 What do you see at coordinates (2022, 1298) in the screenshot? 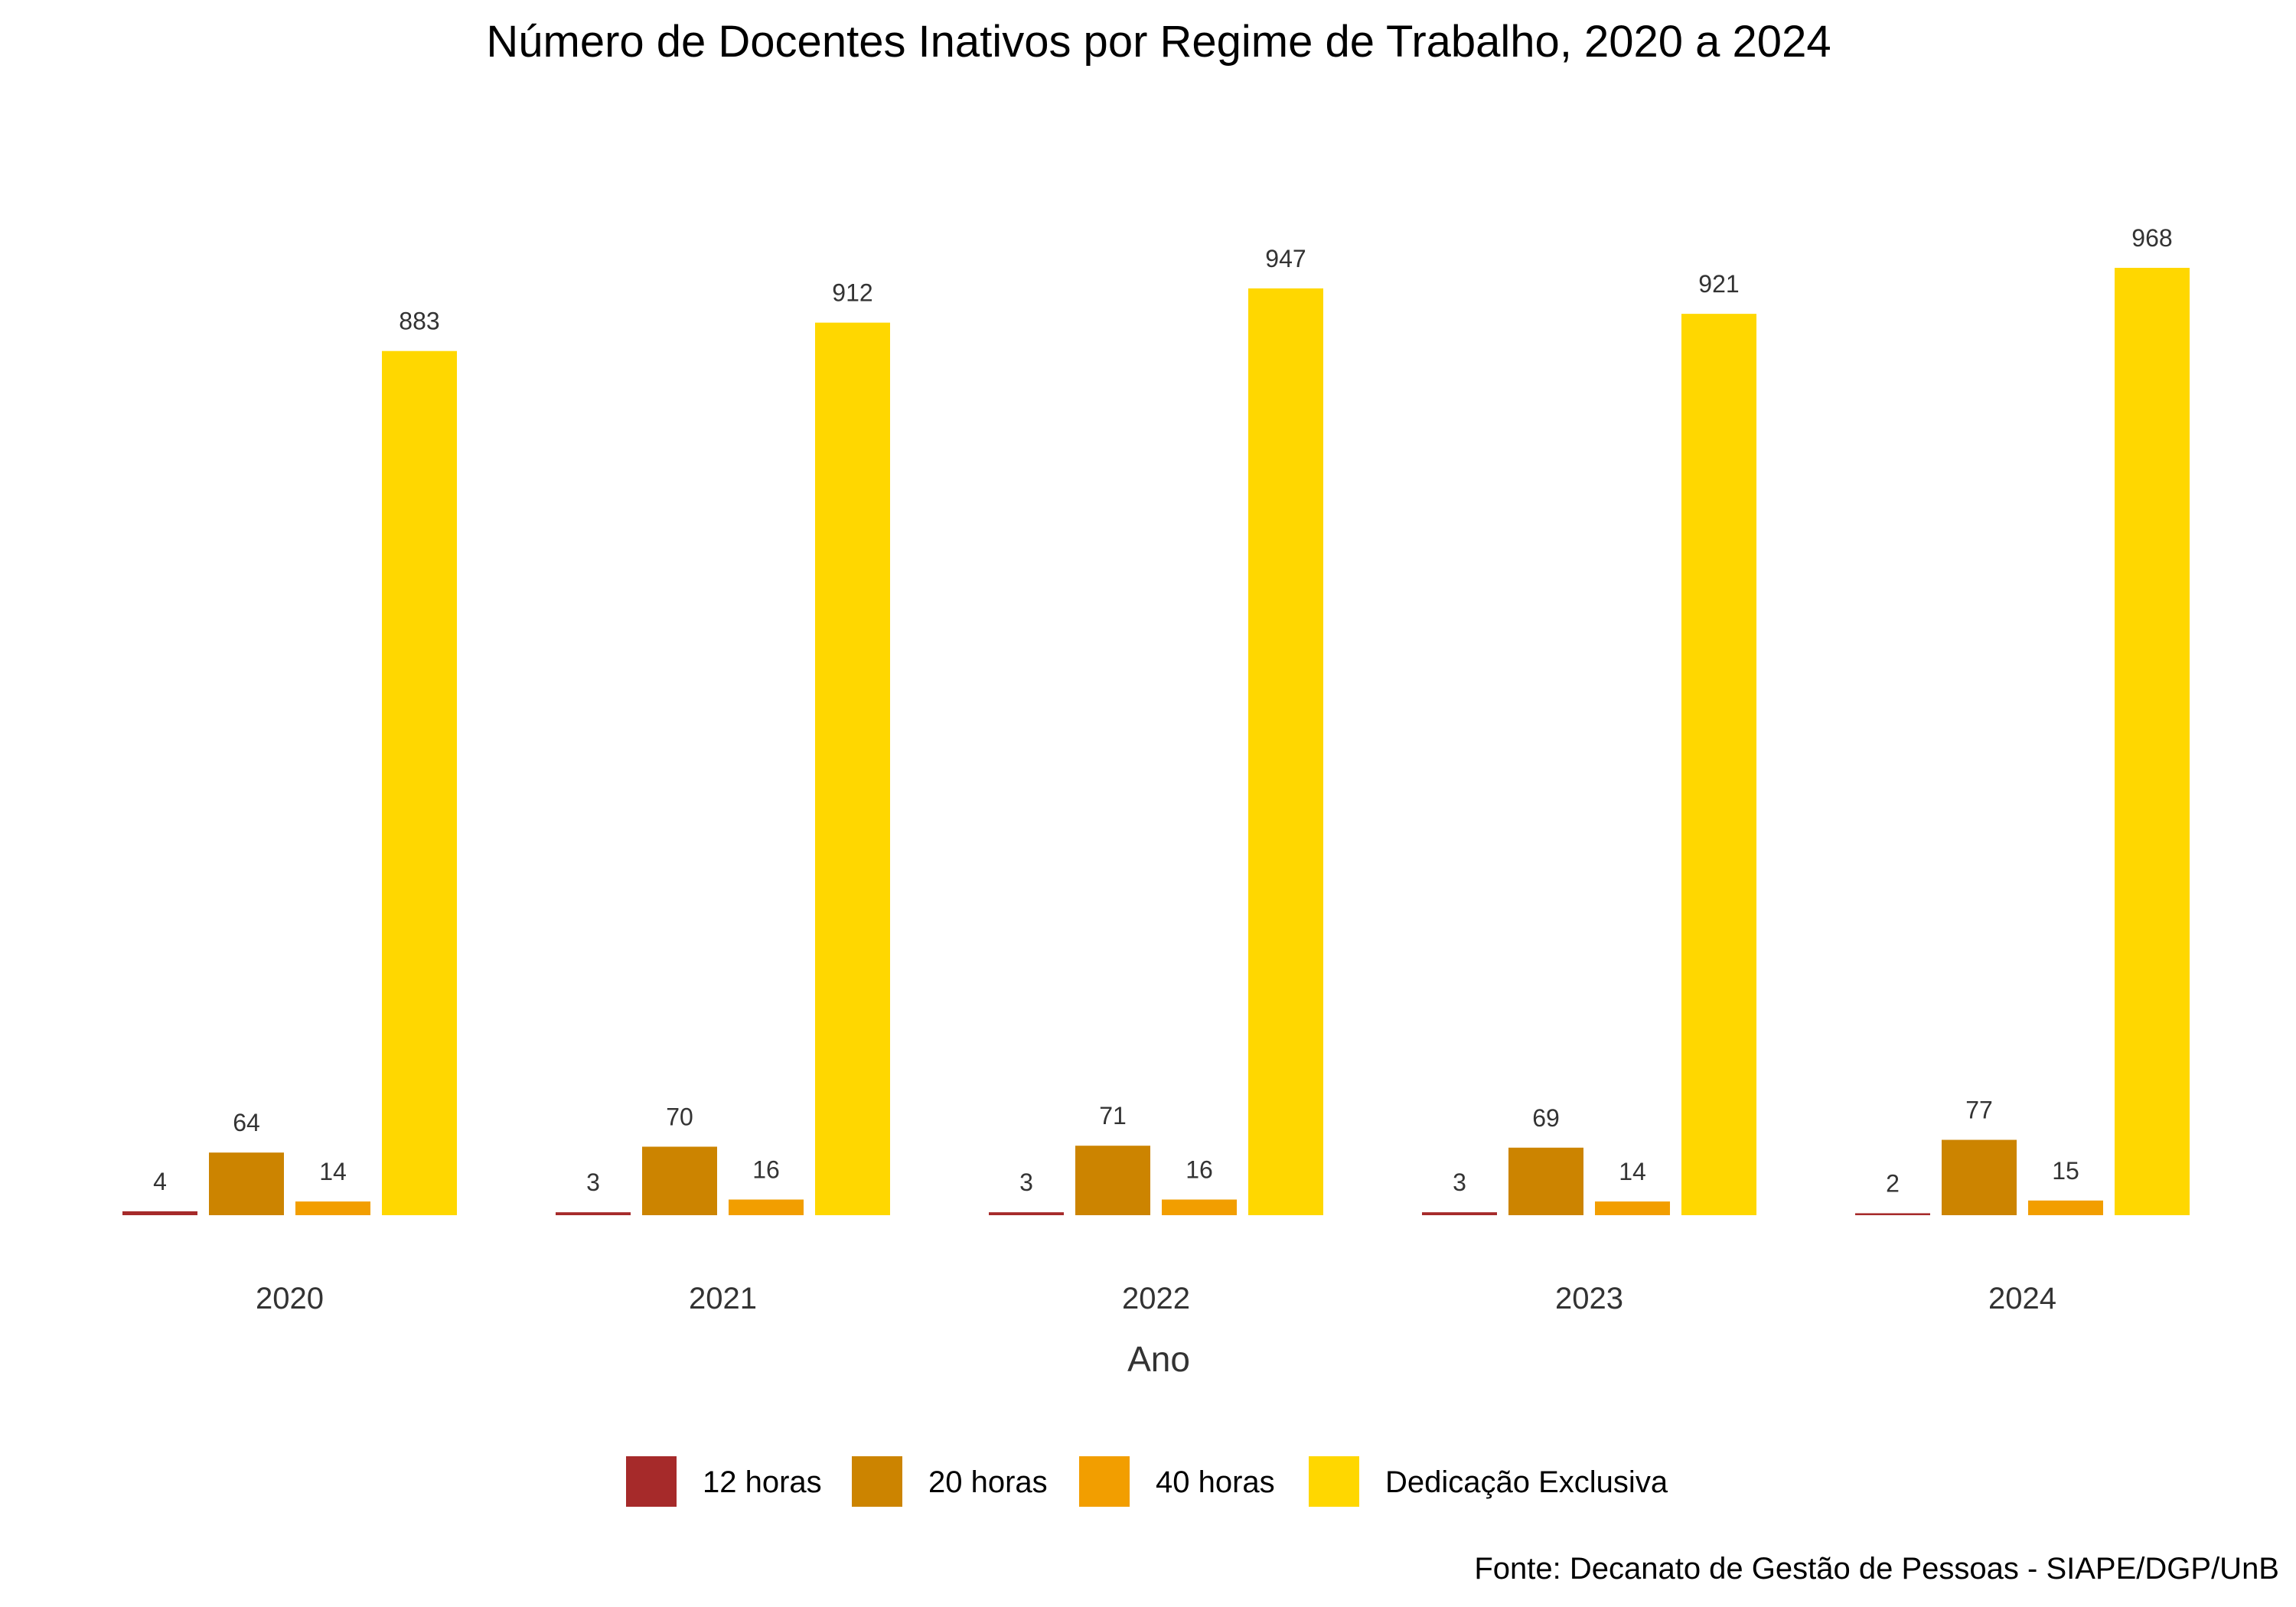
I see `x-tick-label: 2024` at bounding box center [2022, 1298].